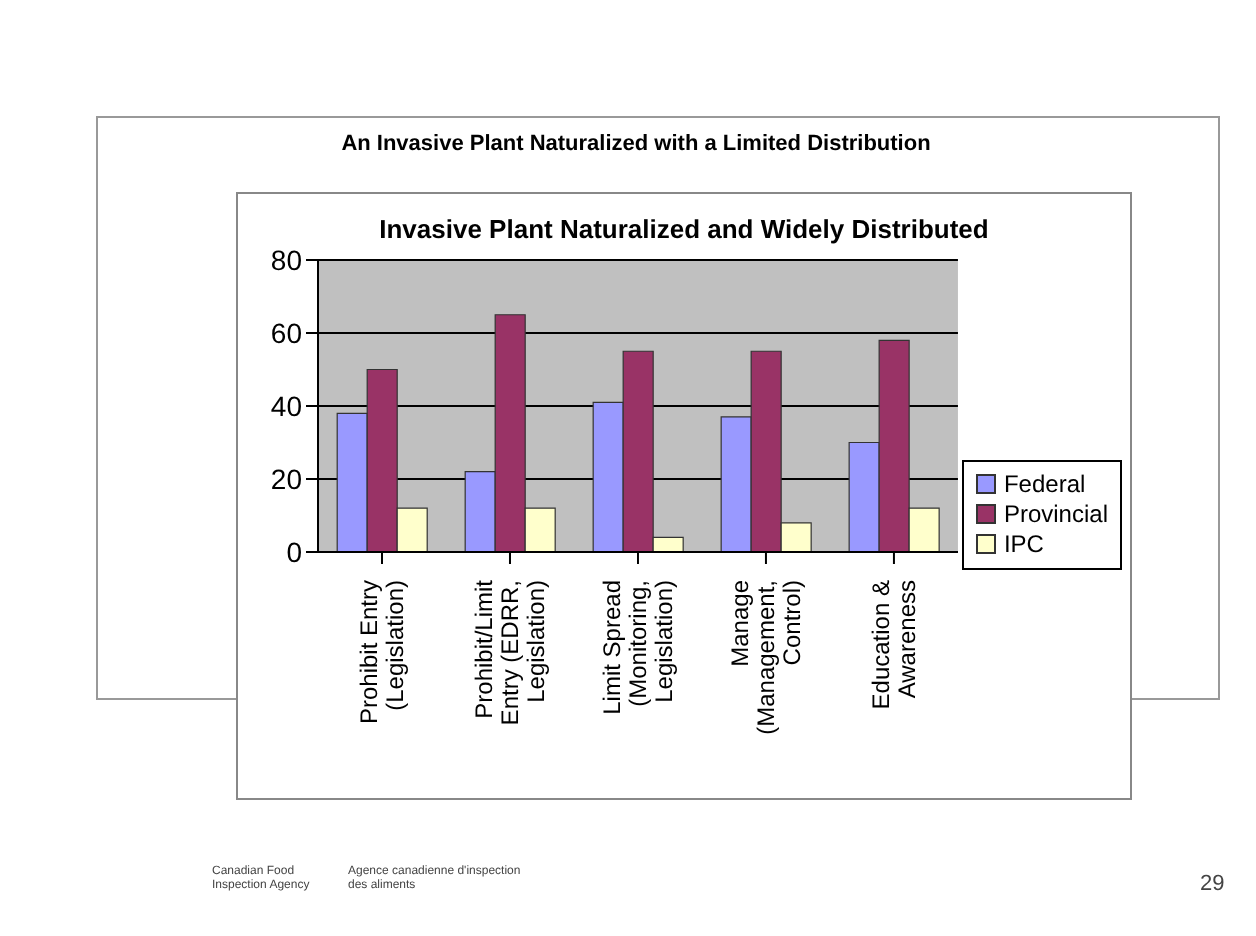 The height and width of the screenshot is (936, 1256). What do you see at coordinates (637, 647) in the screenshot?
I see `x-tick-label: Limit Spread (Monitoring, Legislation)` at bounding box center [637, 647].